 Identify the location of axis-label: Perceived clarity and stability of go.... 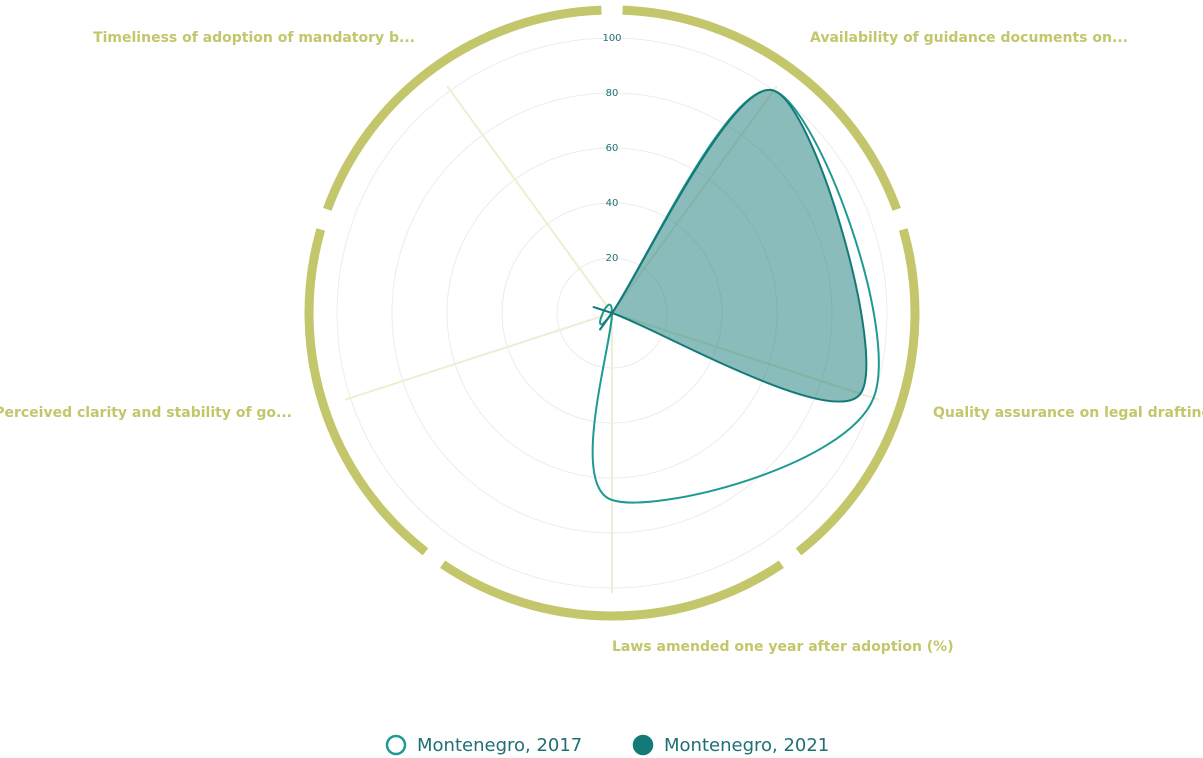
(146, 413).